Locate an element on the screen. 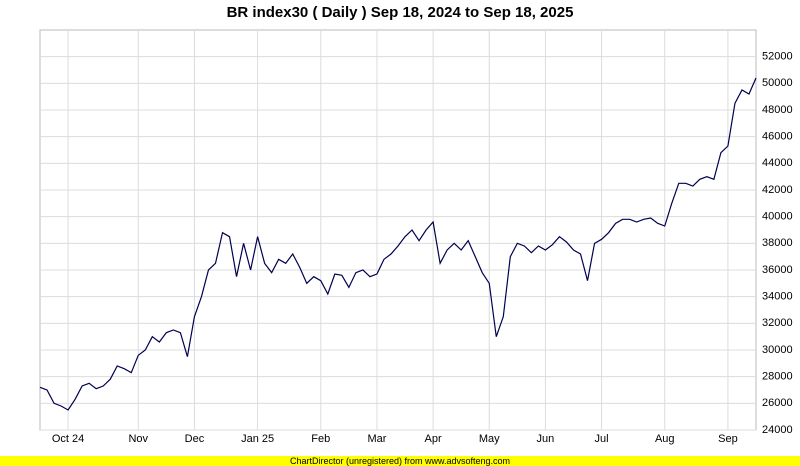 Image resolution: width=800 pixels, height=466 pixels. y-tick-label: 34000 is located at coordinates (777, 297).